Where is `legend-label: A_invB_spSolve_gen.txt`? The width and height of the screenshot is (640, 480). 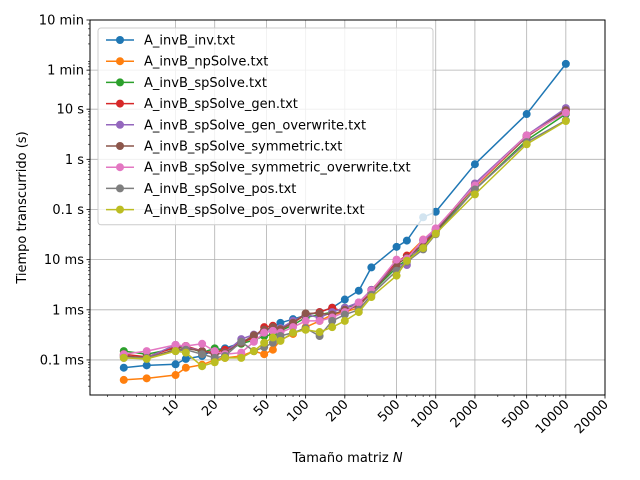 legend-label: A_invB_spSolve_gen.txt is located at coordinates (221, 104).